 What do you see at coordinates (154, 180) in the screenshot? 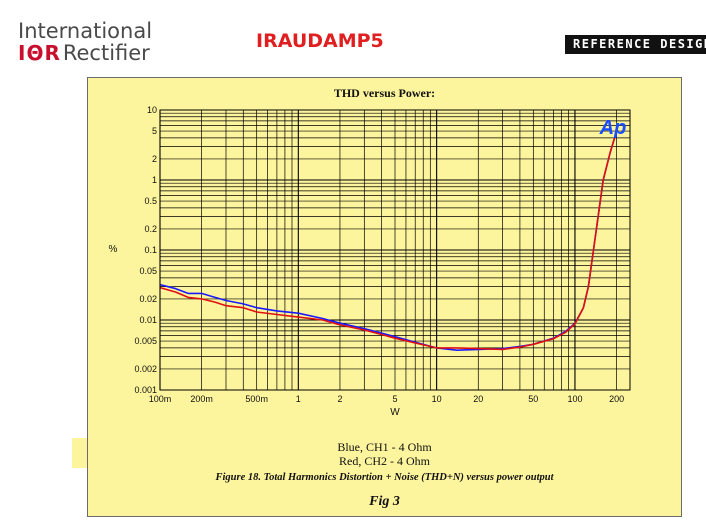
I see `y-tick-label: 1` at bounding box center [154, 180].